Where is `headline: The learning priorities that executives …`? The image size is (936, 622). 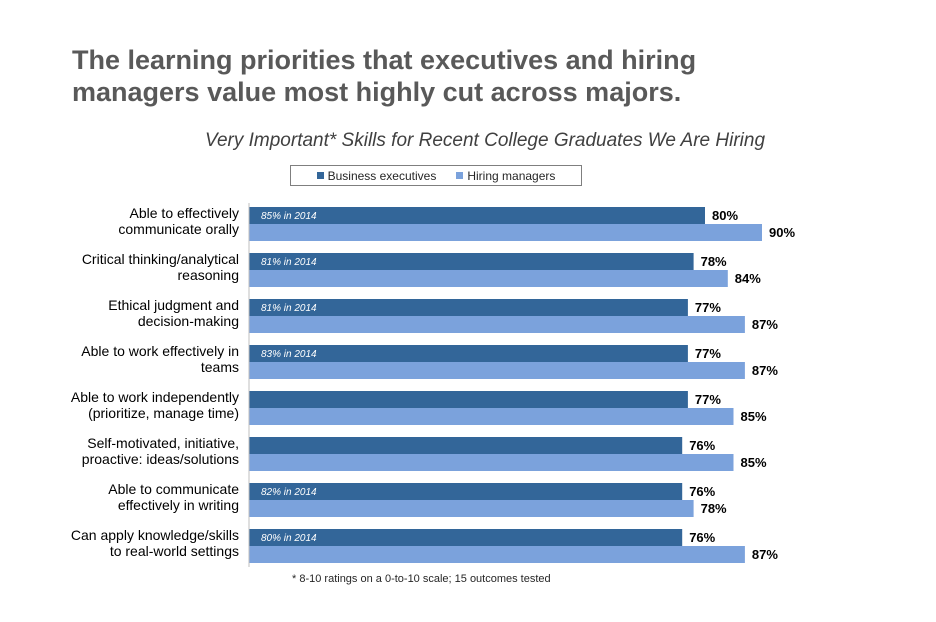
headline: The learning priorities that executives … is located at coordinates (384, 76).